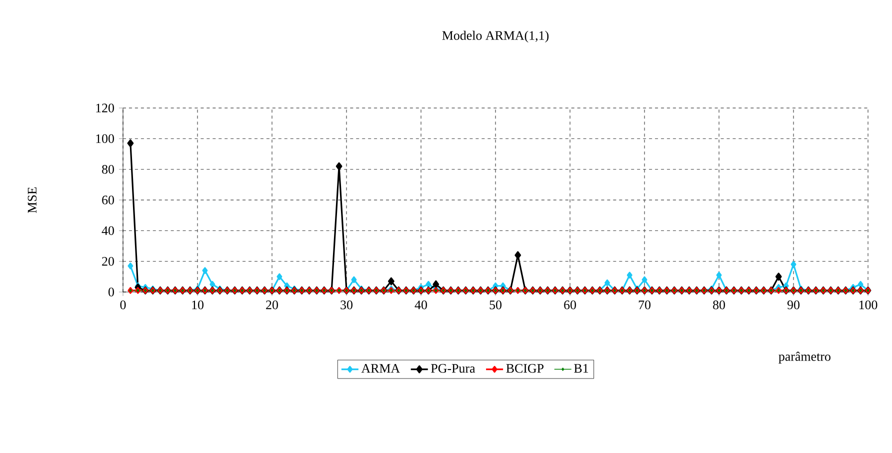 The image size is (892, 453). What do you see at coordinates (105, 139) in the screenshot?
I see `y-tick-label: 100` at bounding box center [105, 139].